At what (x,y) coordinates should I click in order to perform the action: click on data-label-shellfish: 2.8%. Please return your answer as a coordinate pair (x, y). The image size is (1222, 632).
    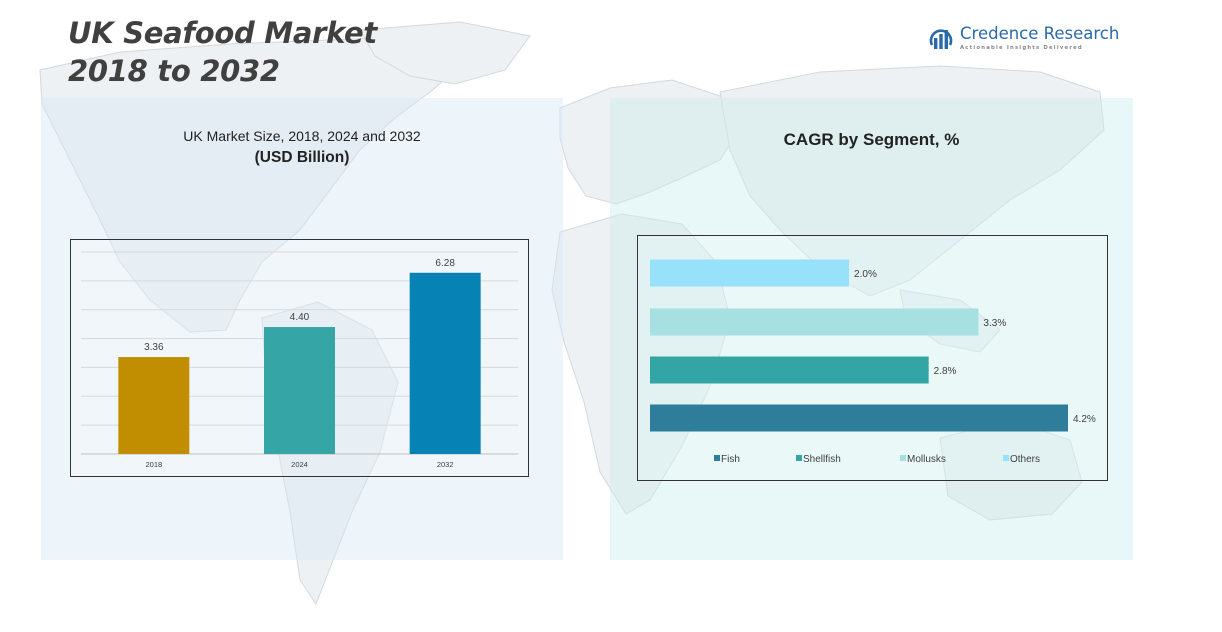
    Looking at the image, I should click on (945, 371).